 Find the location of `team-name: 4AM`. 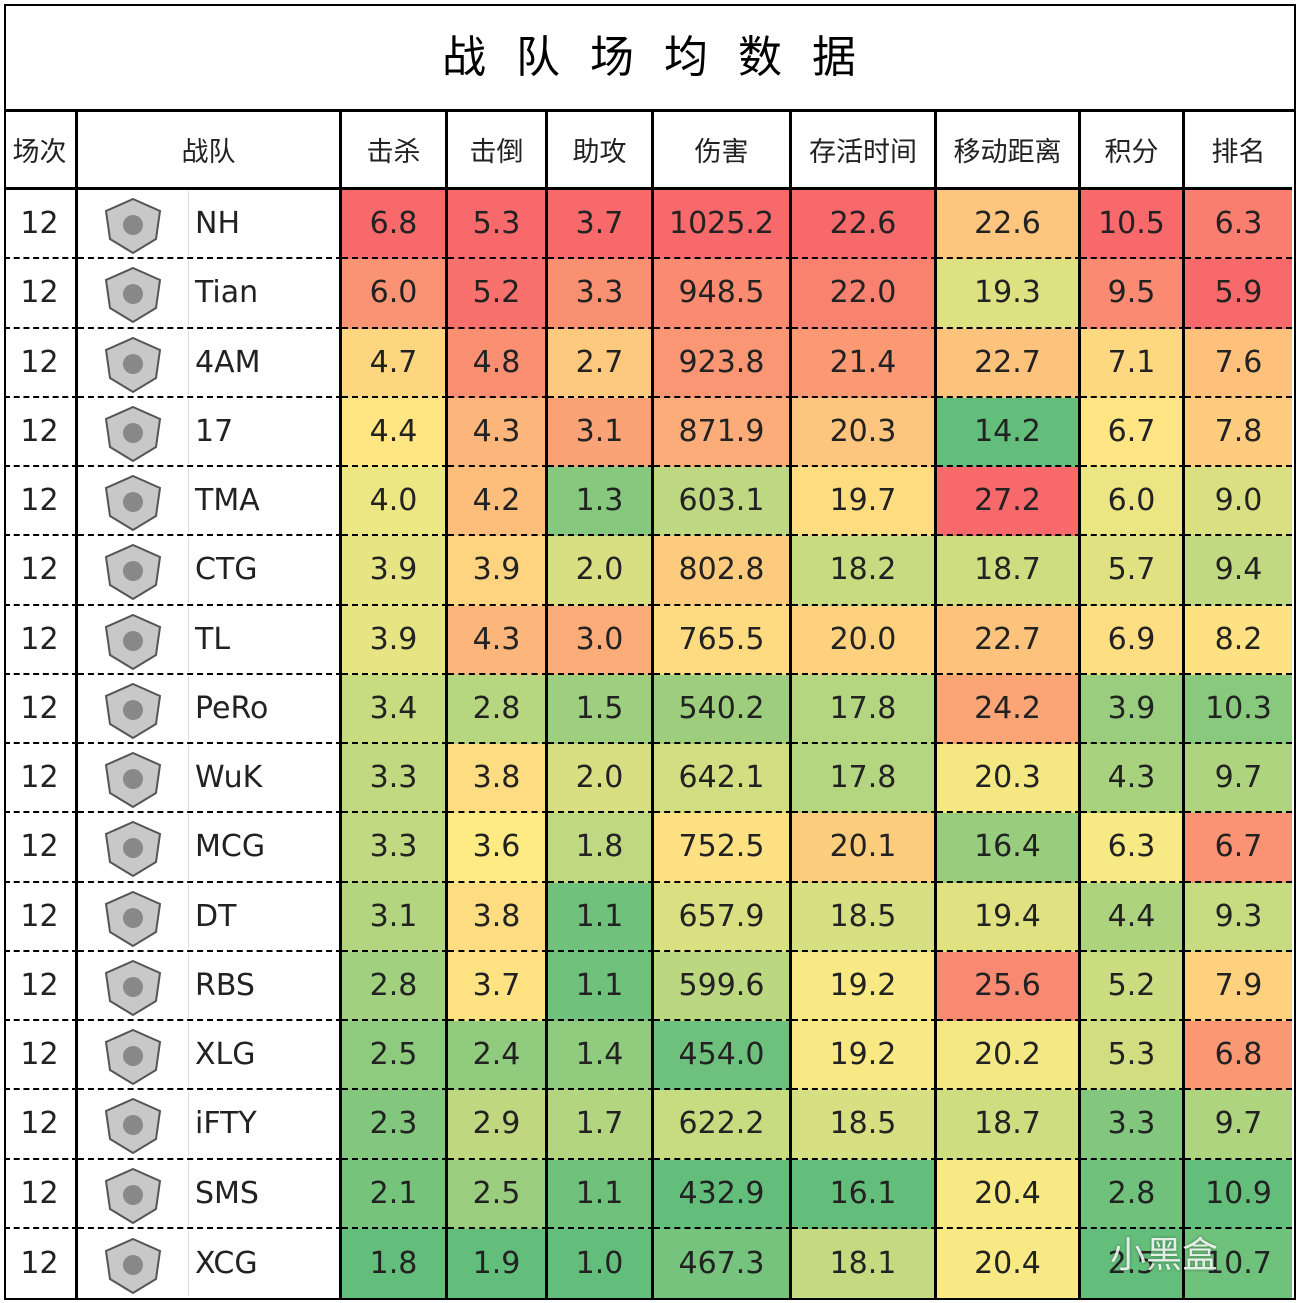

team-name: 4AM is located at coordinates (228, 362).